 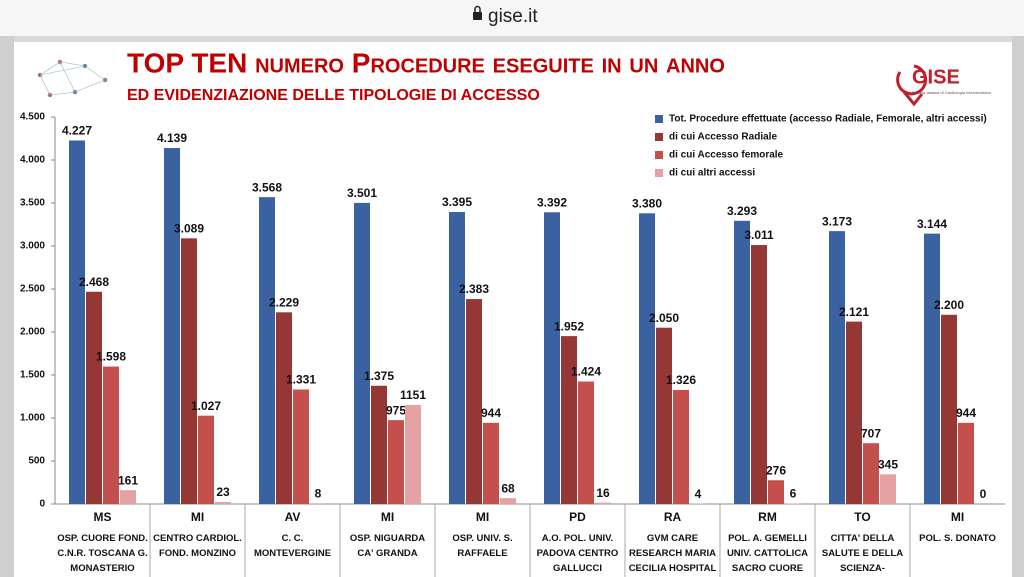 I want to click on data-label: 3.395, so click(x=457, y=202).